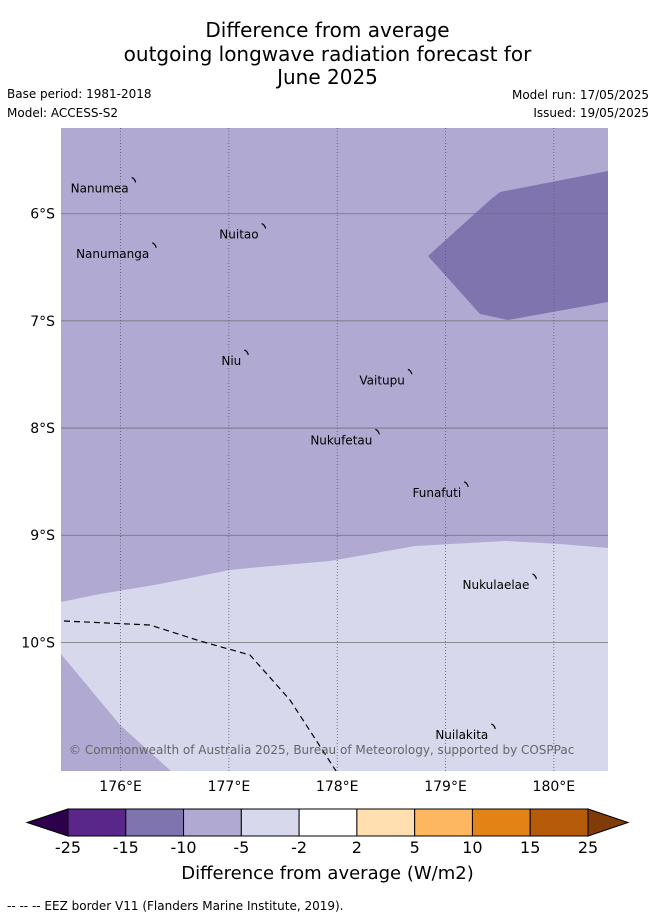 The height and width of the screenshot is (919, 655). What do you see at coordinates (554, 787) in the screenshot?
I see `lon-tick-label: 180°E` at bounding box center [554, 787].